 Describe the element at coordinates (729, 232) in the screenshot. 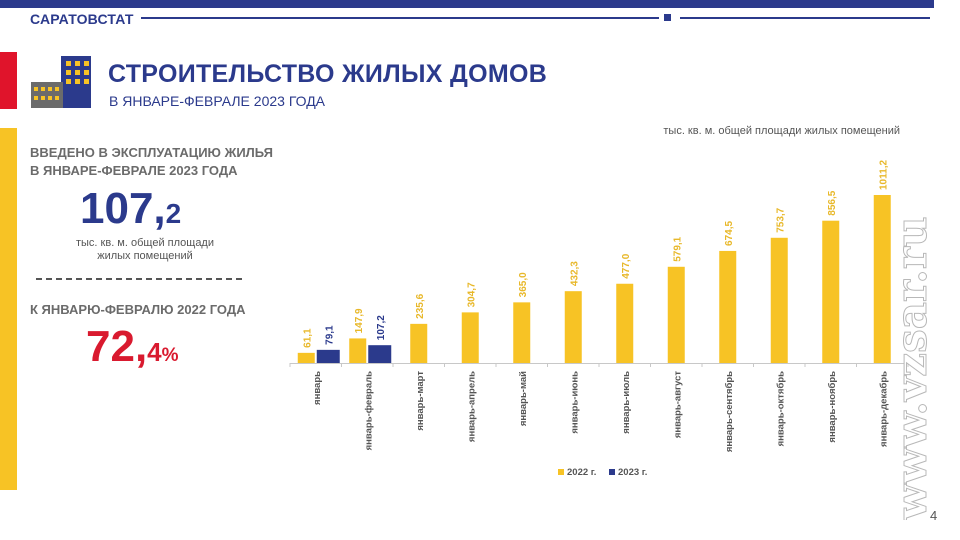

I see `data-label-2022: 674,5` at that location.